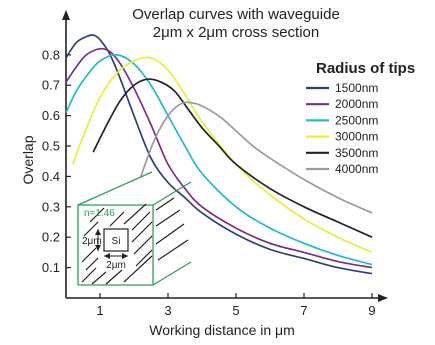  I want to click on x-tick-label: 5, so click(235, 310).